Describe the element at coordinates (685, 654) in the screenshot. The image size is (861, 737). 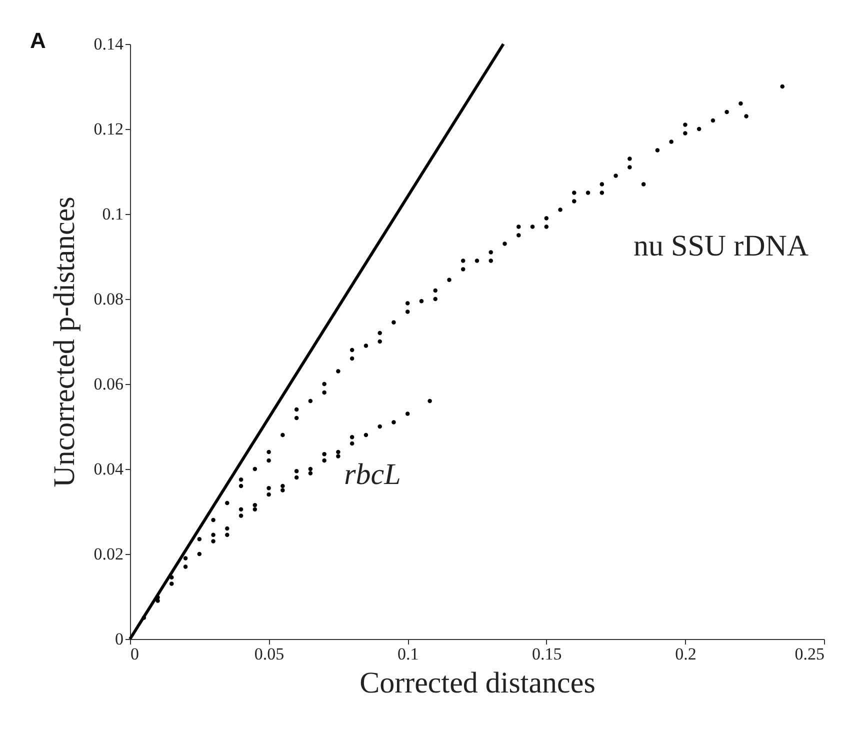
I see `x-tick-label: 0.2` at that location.